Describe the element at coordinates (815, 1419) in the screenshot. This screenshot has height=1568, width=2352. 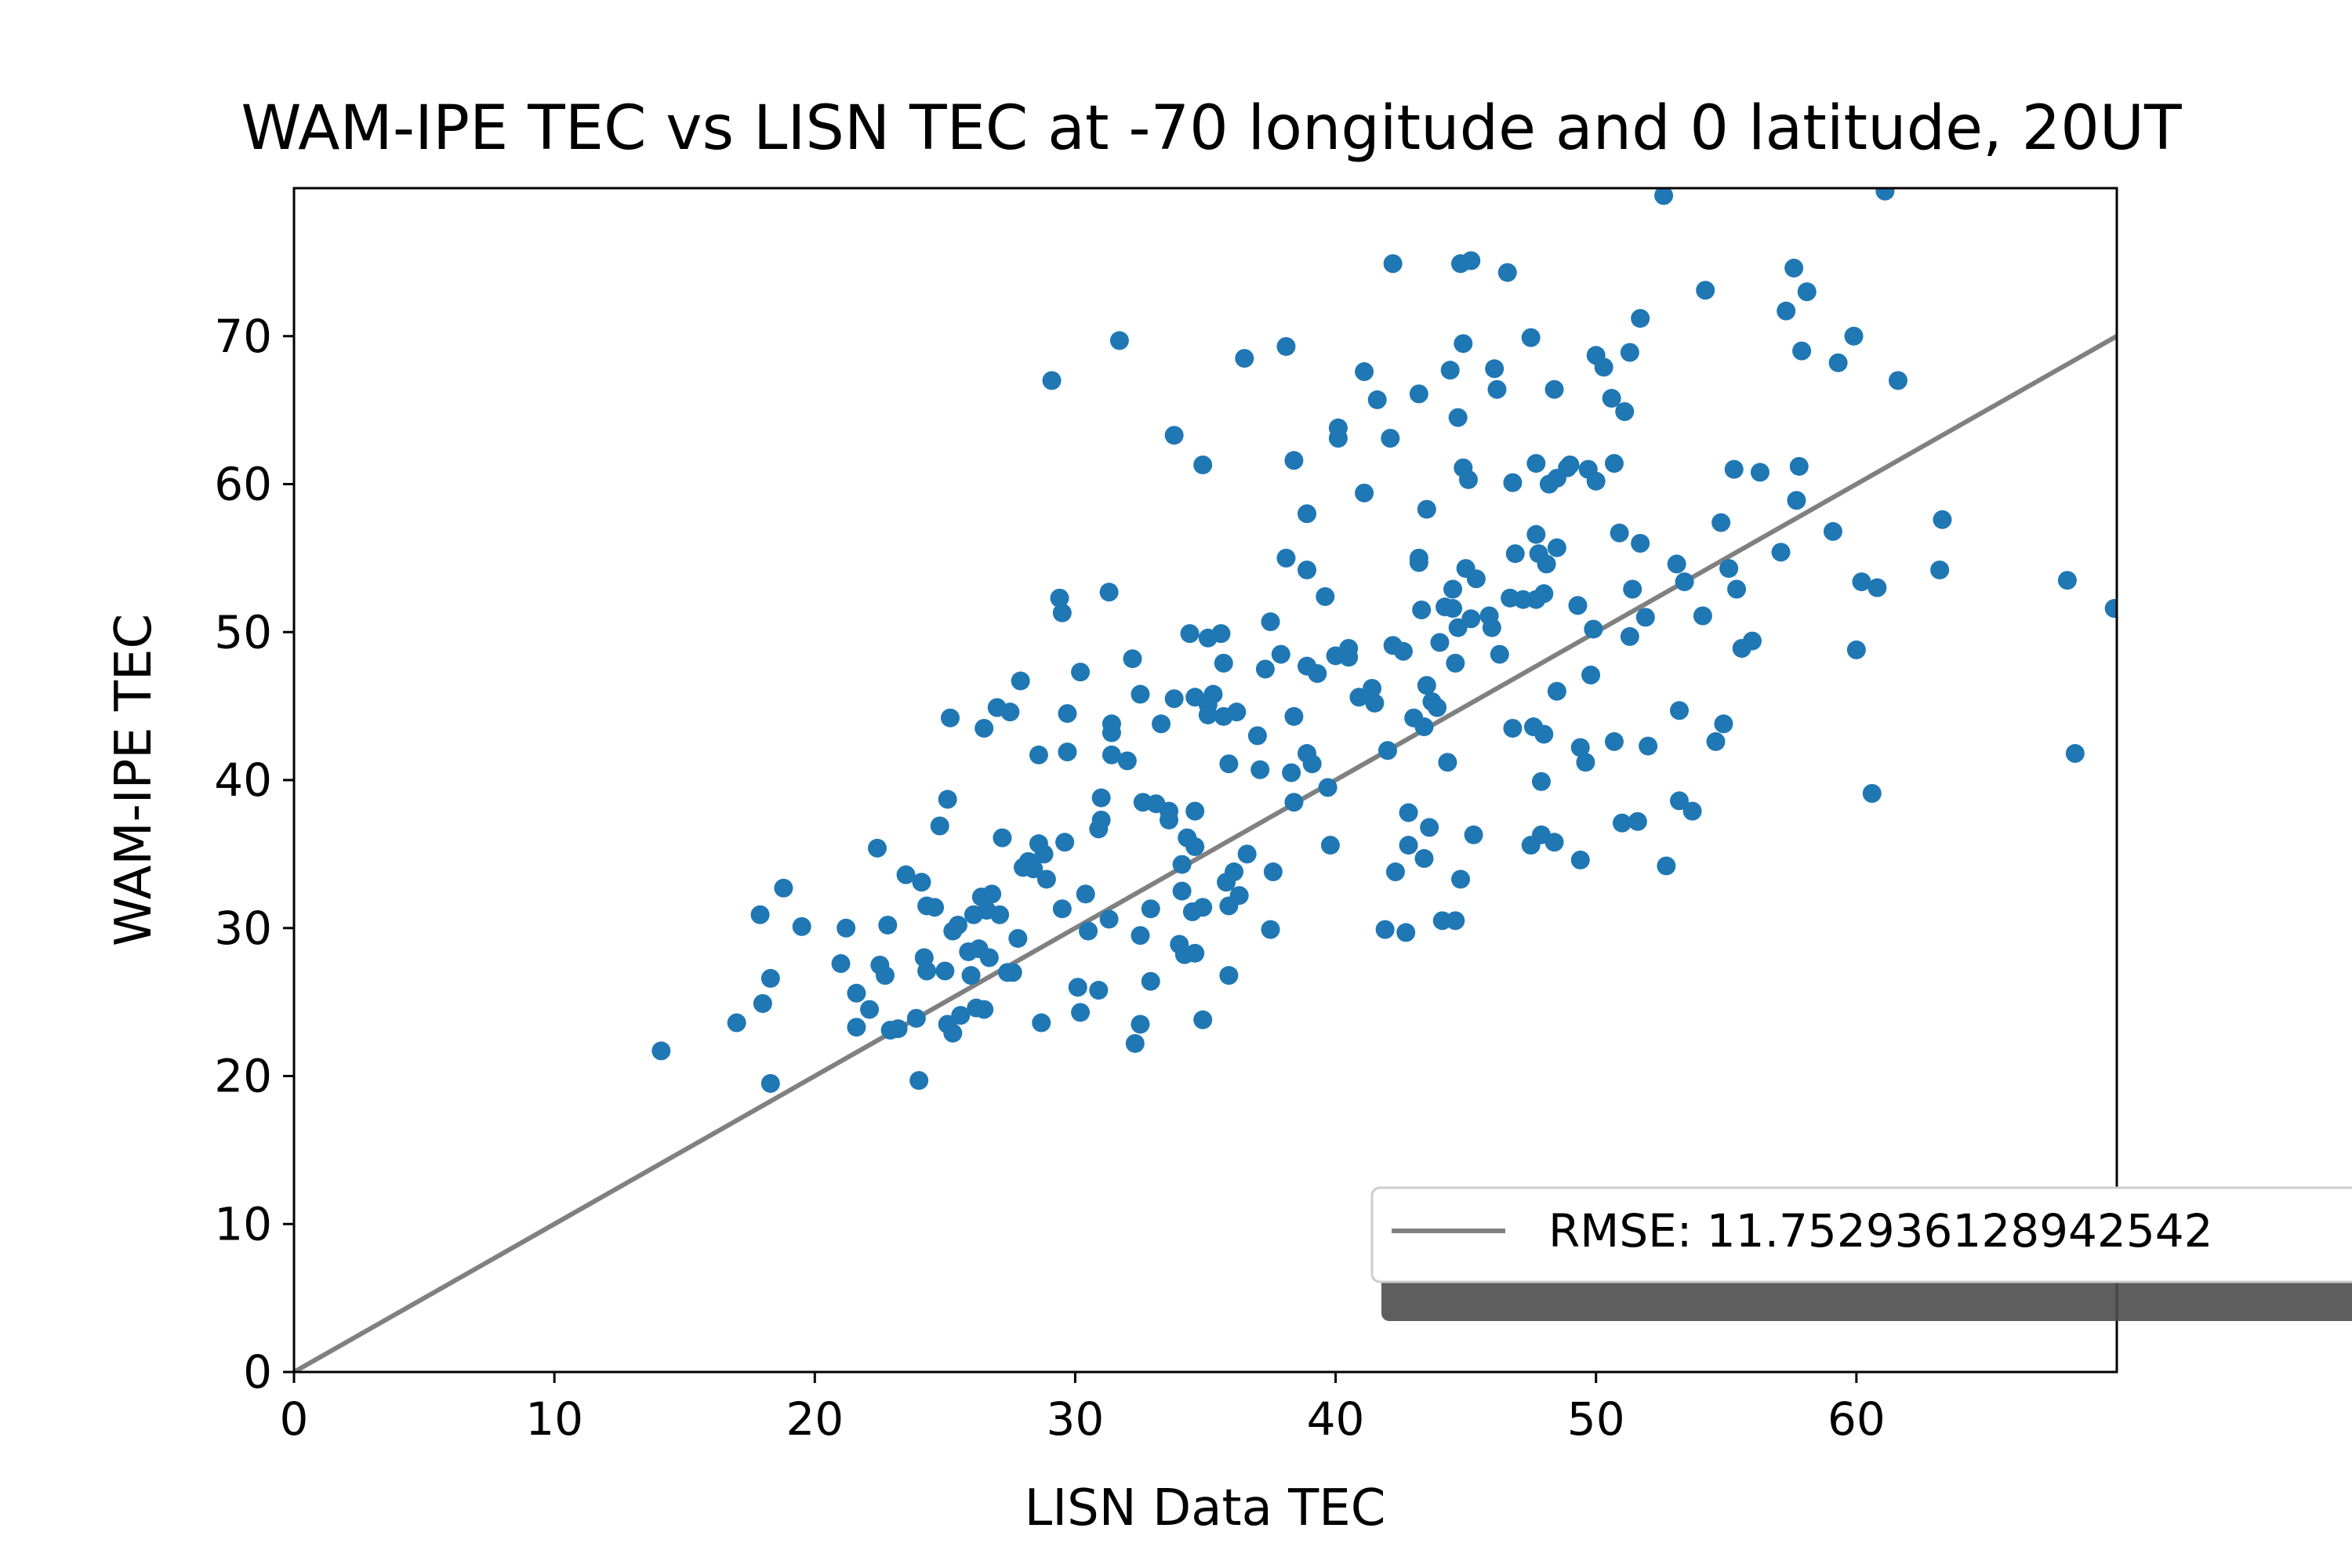
I see `x-tick-label: 20` at that location.